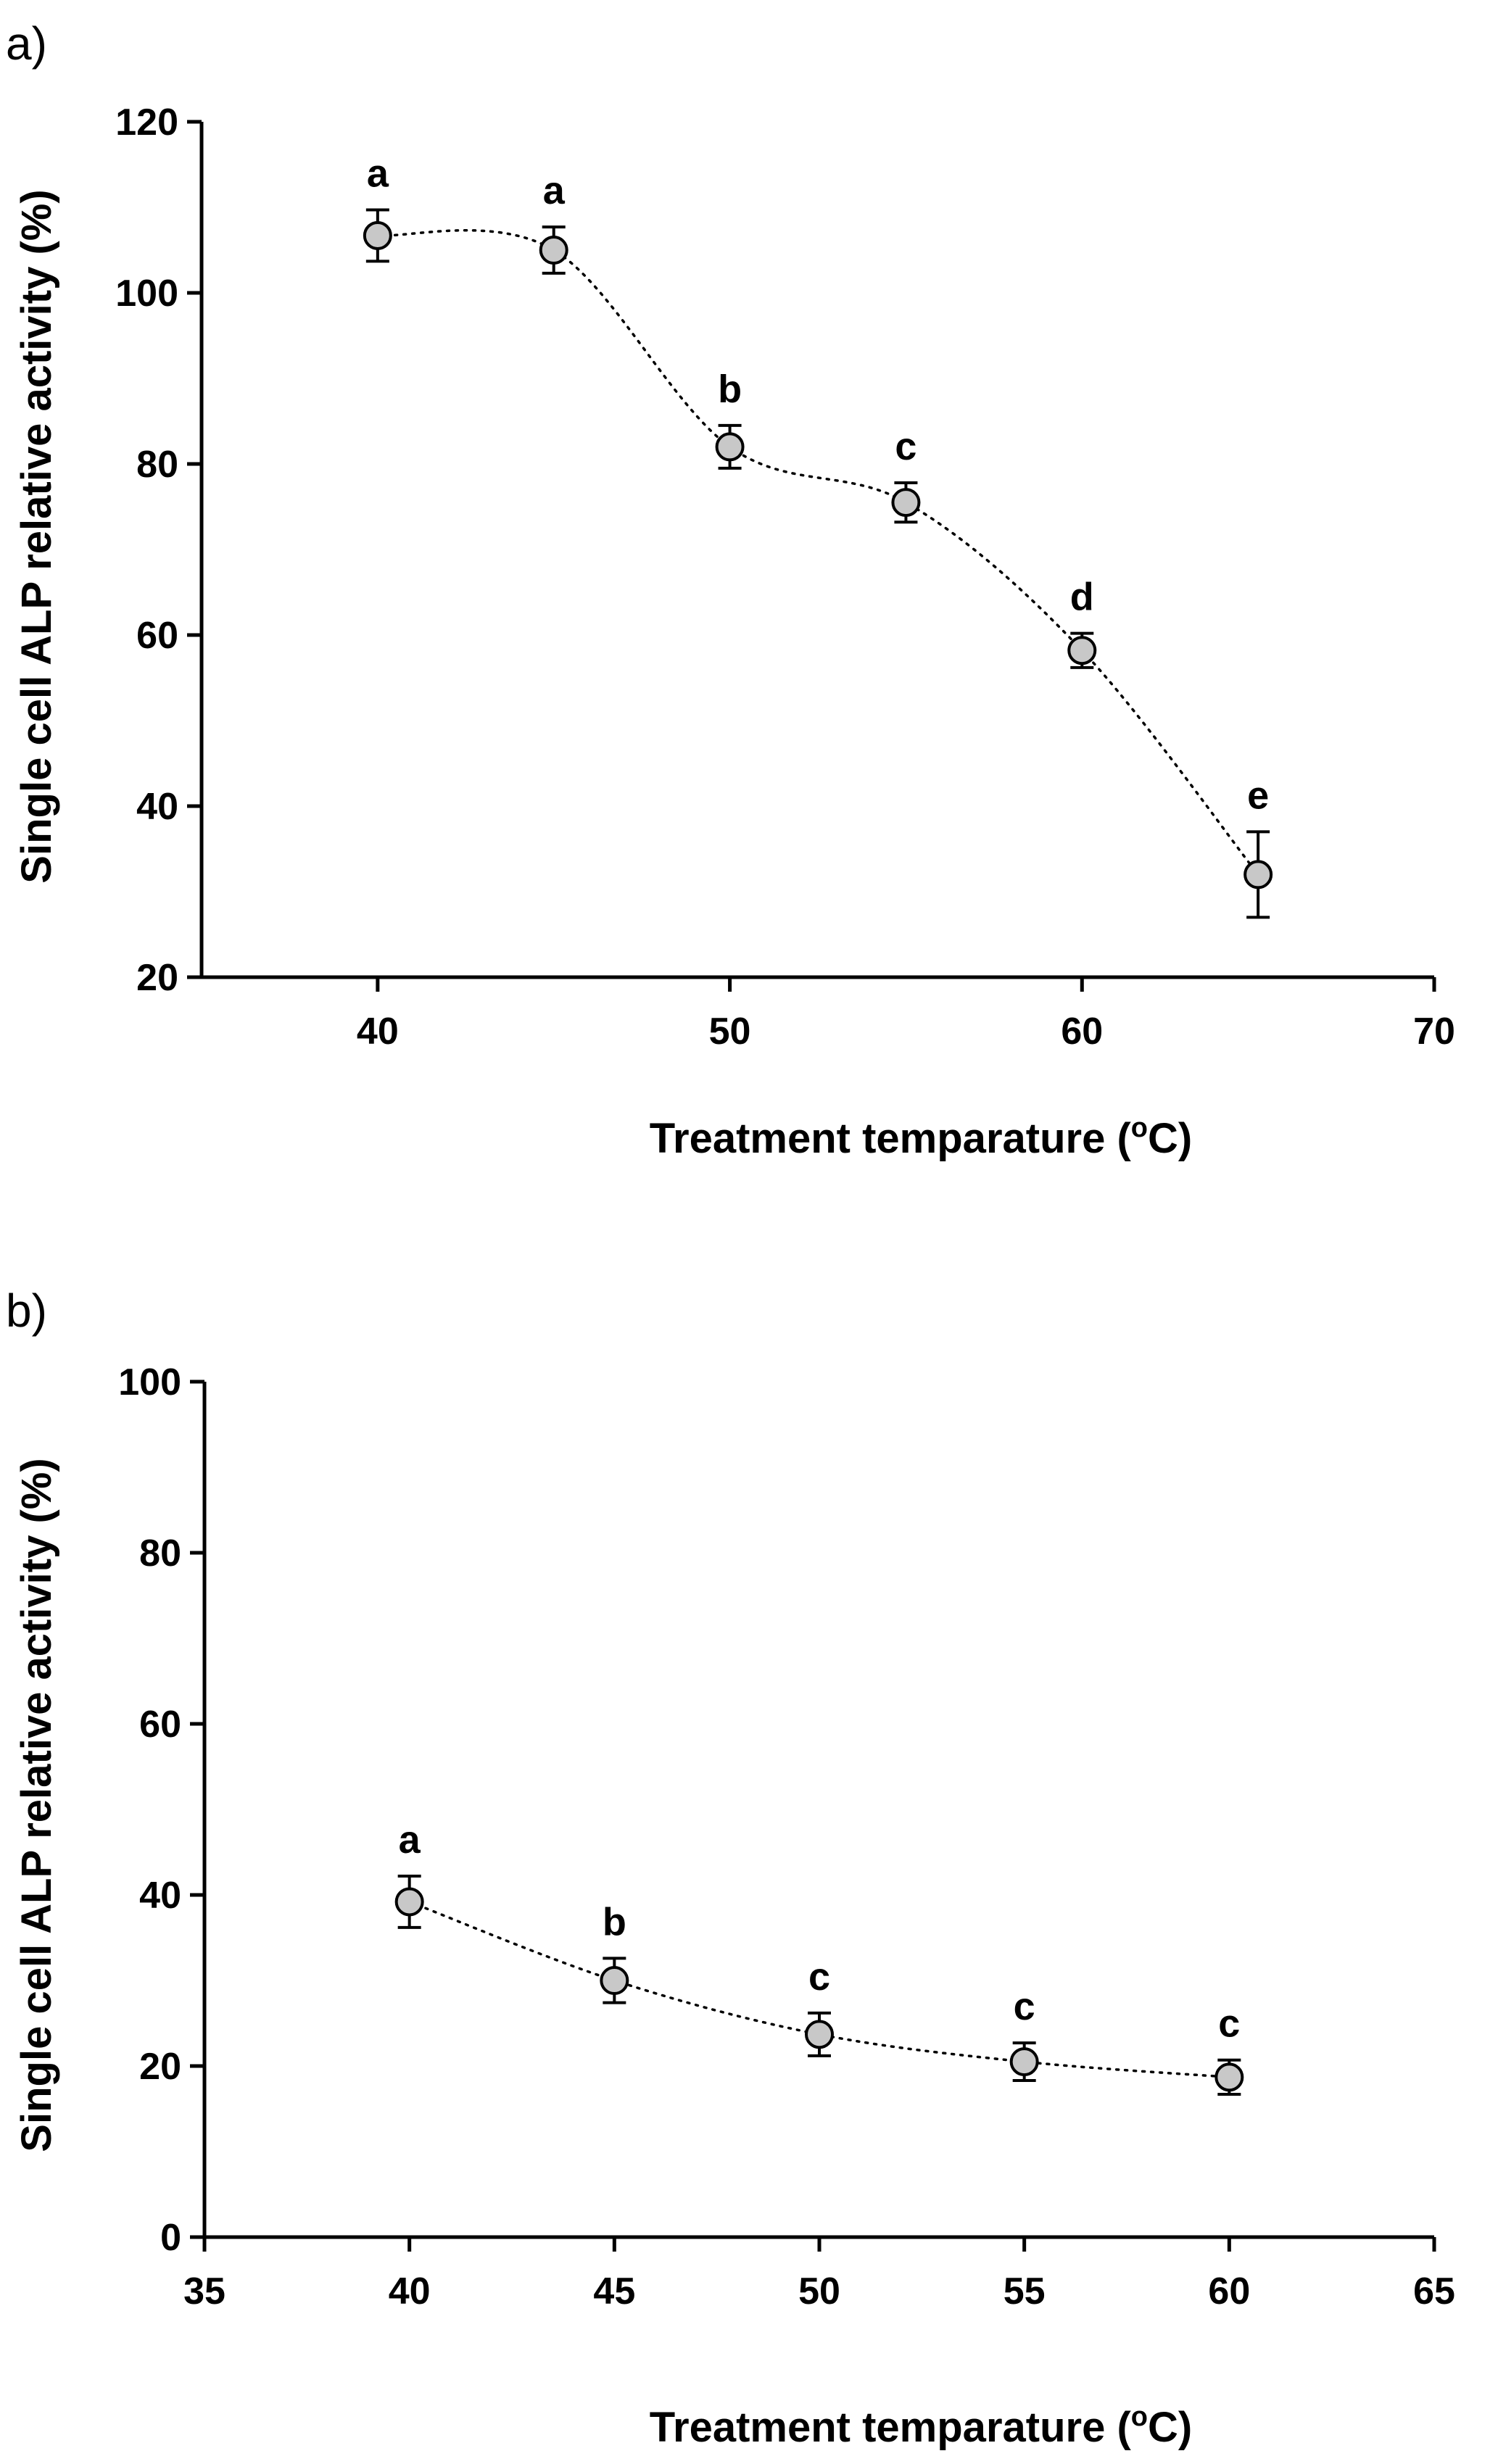 The width and height of the screenshot is (1498, 2464). I want to click on panel-b-x-tick-label: 65, so click(1434, 2291).